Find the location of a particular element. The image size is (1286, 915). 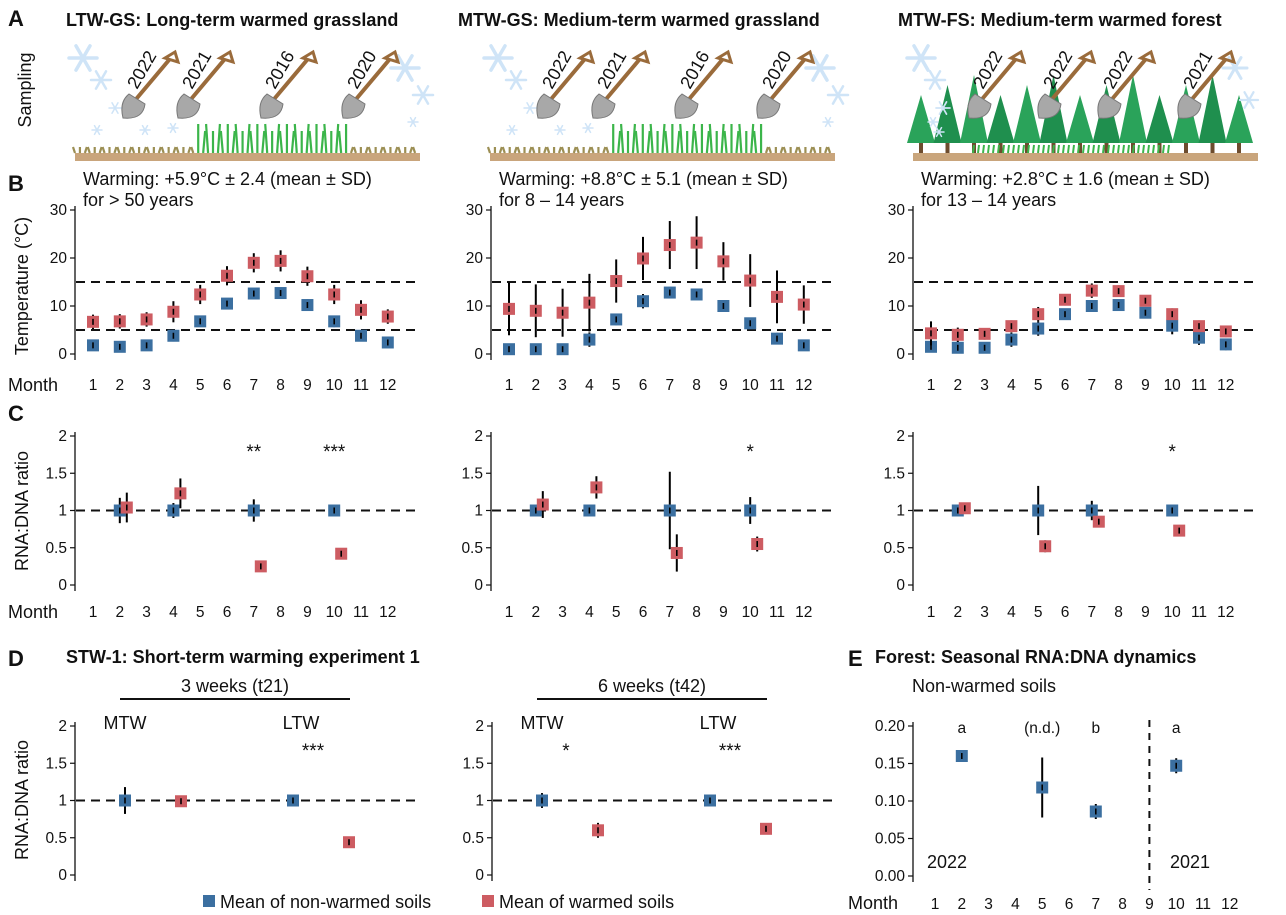

shovel-icon: 2021 is located at coordinates (621, 83).